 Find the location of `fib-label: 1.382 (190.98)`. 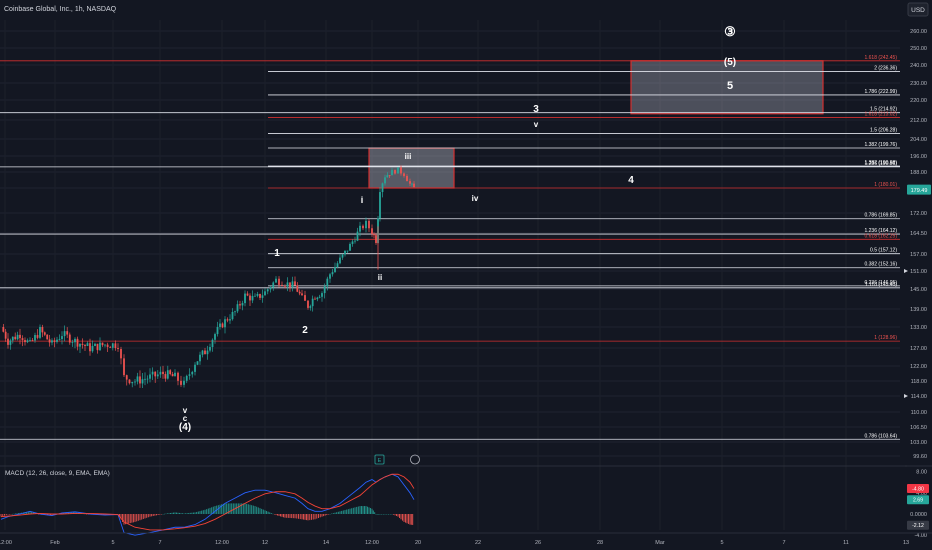

fib-label: 1.382 (190.98) is located at coordinates (880, 163).